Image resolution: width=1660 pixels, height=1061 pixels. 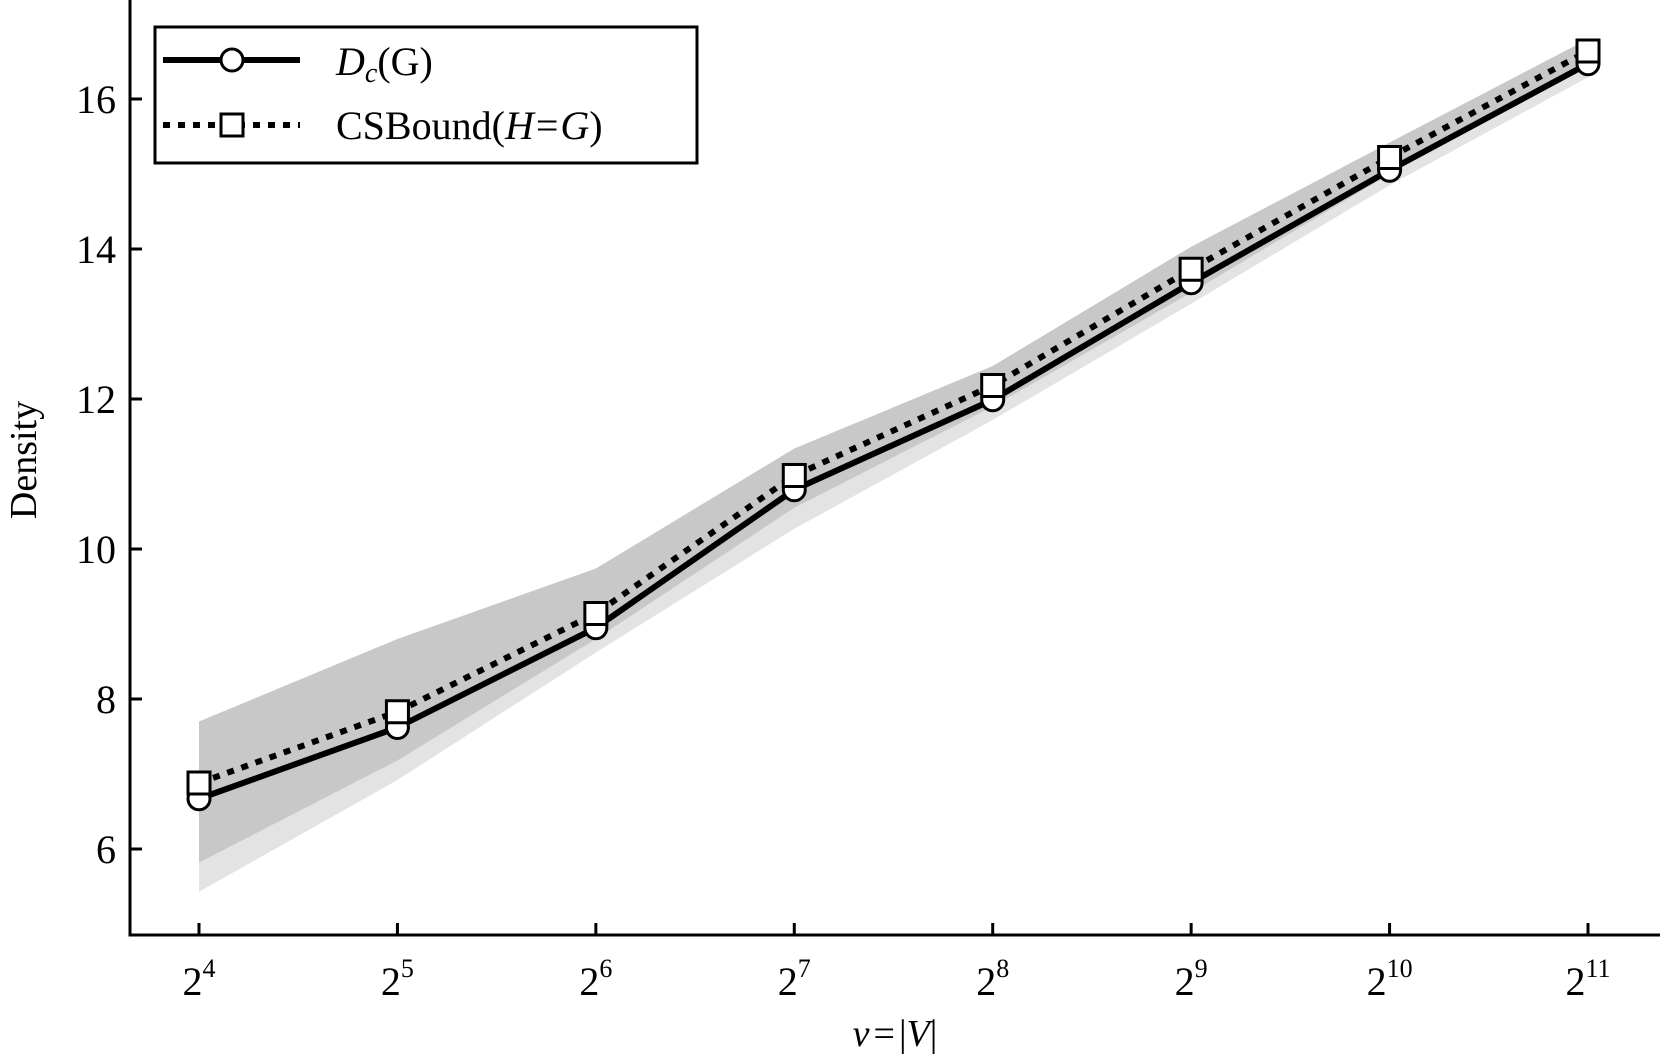 What do you see at coordinates (199, 979) in the screenshot?
I see `x-tick-label-0: 24` at bounding box center [199, 979].